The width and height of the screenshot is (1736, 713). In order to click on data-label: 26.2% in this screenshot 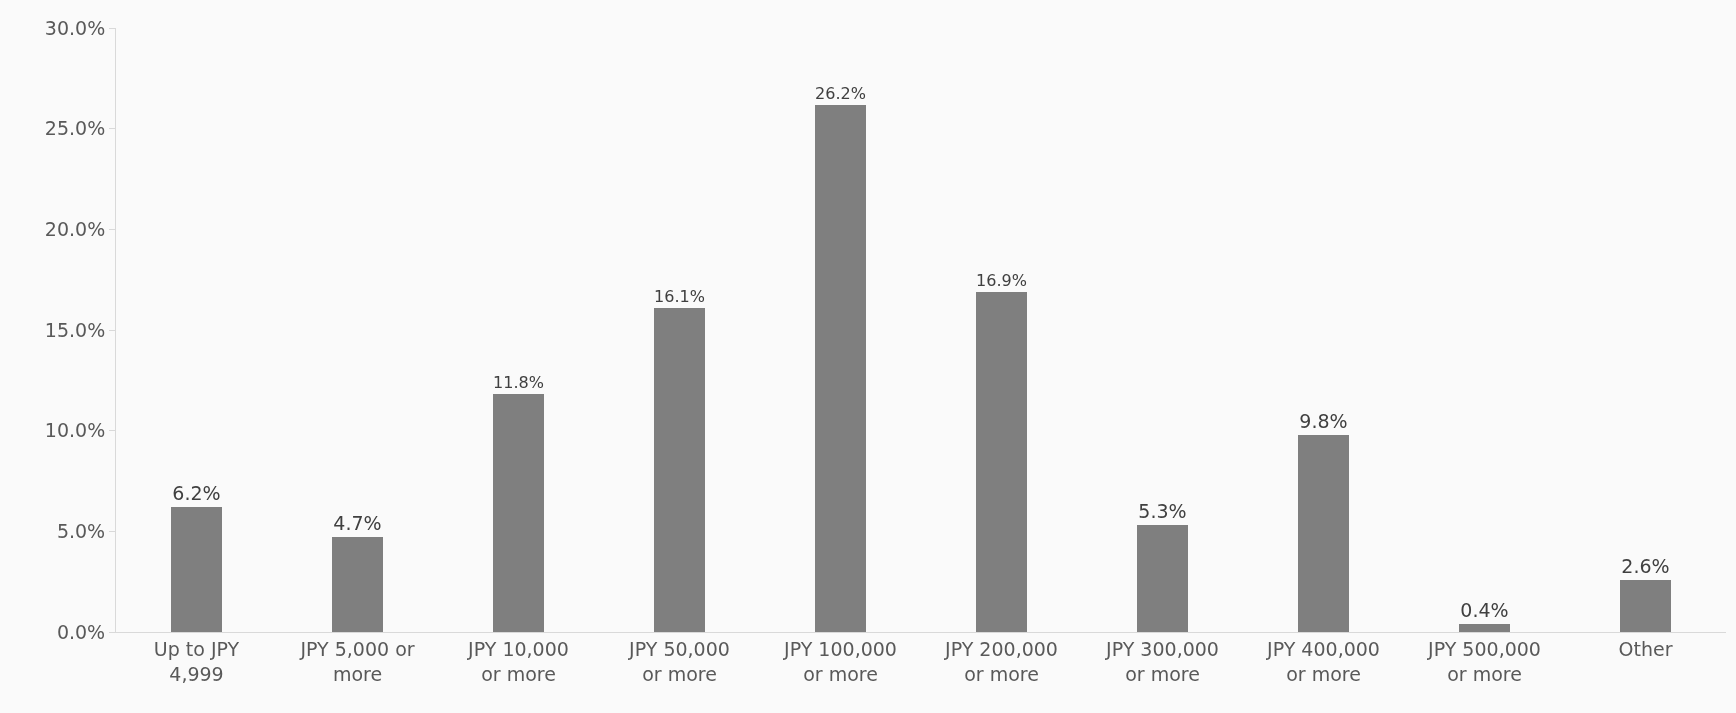, I will do `click(840, 93)`.